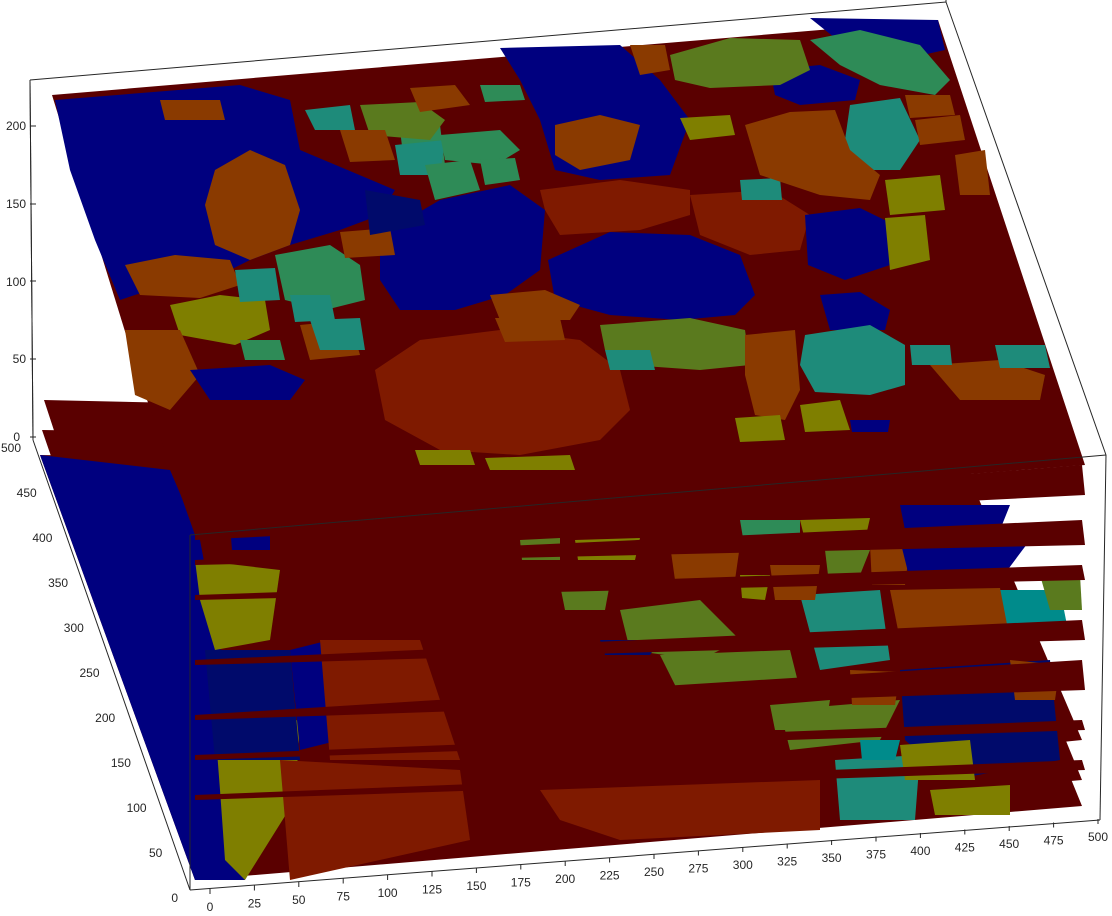 This screenshot has width=1112, height=916. I want to click on y-tick-label: 250, so click(89, 673).